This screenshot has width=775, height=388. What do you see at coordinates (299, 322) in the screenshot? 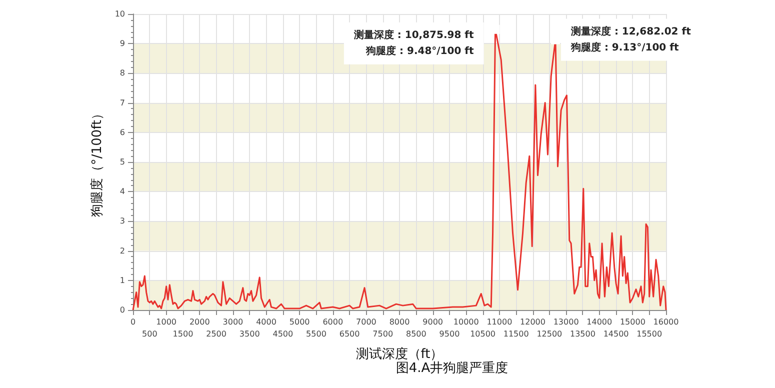
I see `x-tick-label: 5000` at bounding box center [299, 322].